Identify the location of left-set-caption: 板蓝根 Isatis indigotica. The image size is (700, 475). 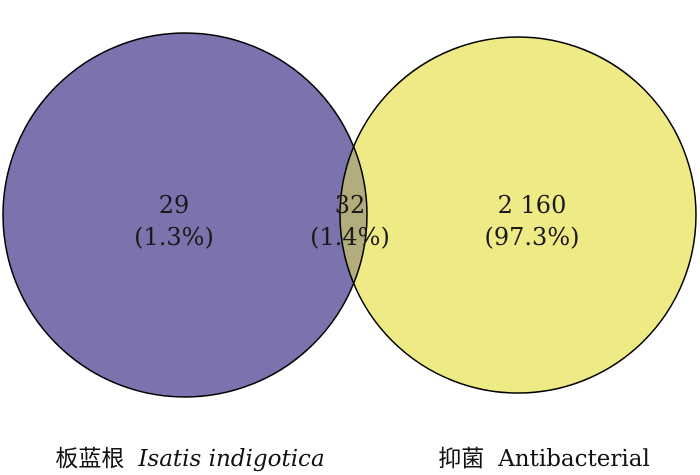
(189, 459).